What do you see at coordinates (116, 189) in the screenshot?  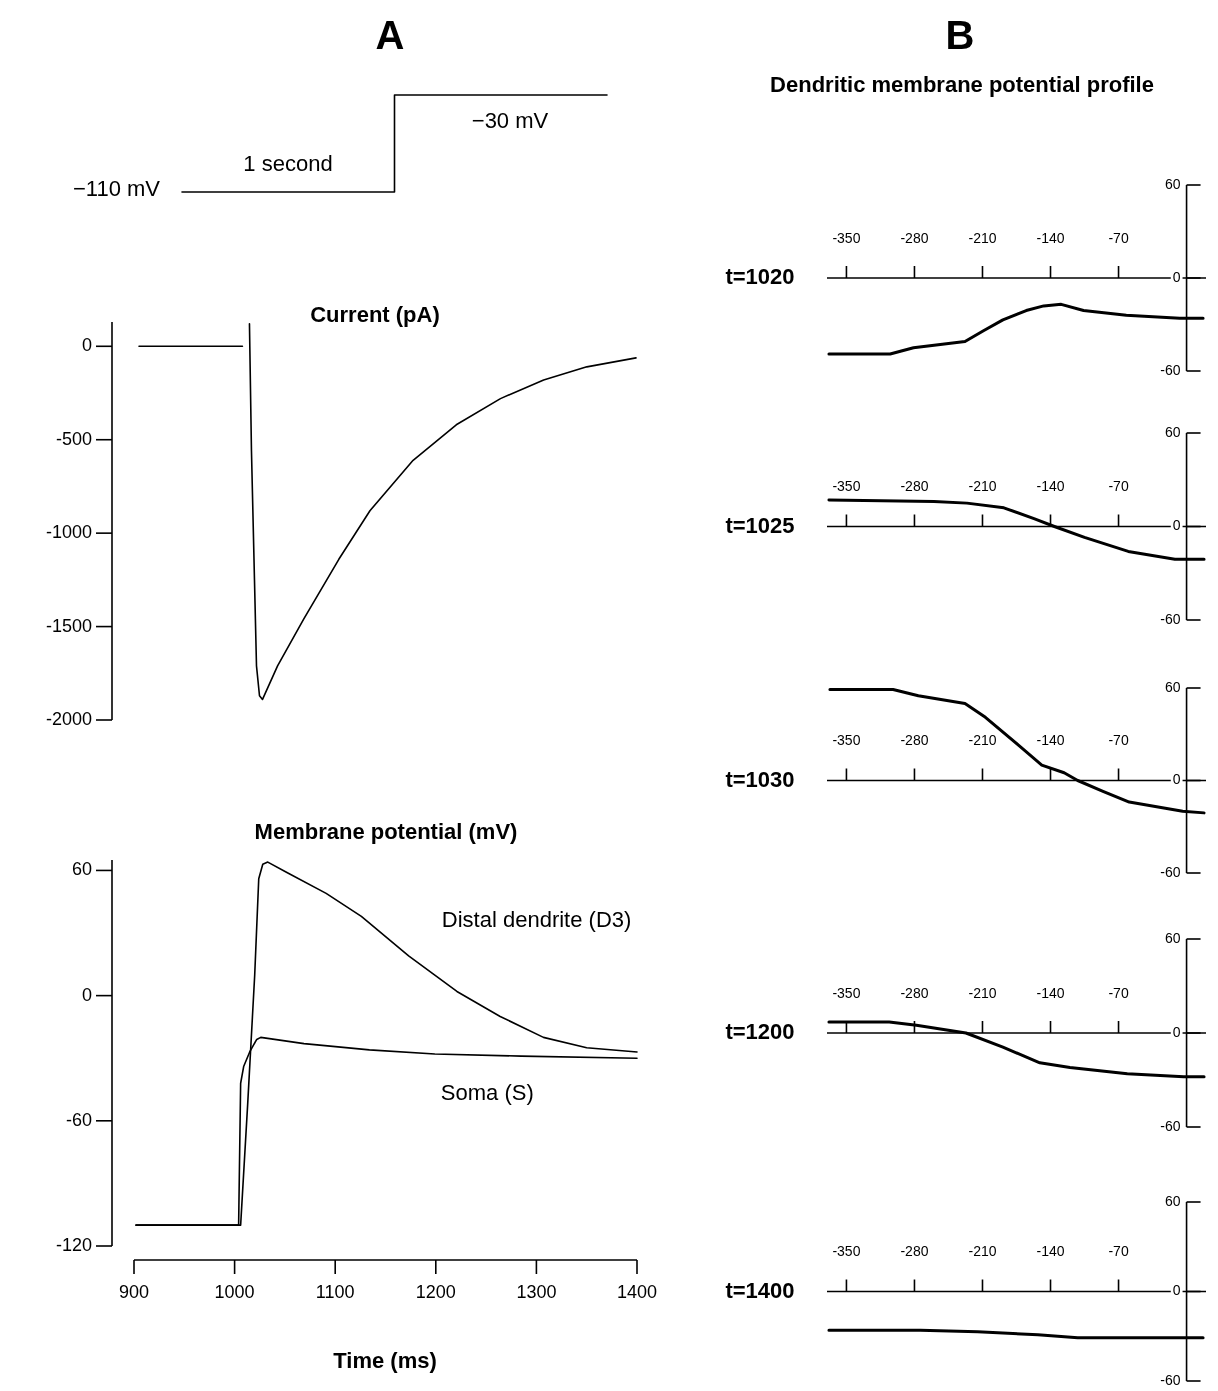 I see `annotation: −110 mV` at bounding box center [116, 189].